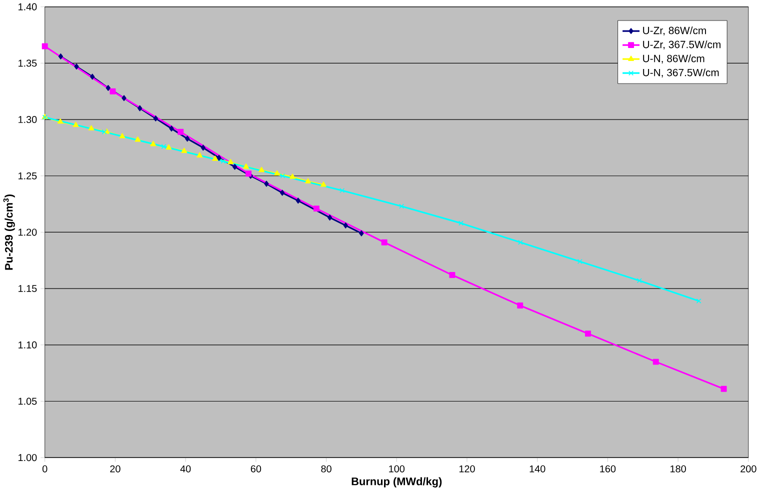 This screenshot has height=491, width=760. I want to click on legend-label: U-N, 367.5W/cm, so click(681, 73).